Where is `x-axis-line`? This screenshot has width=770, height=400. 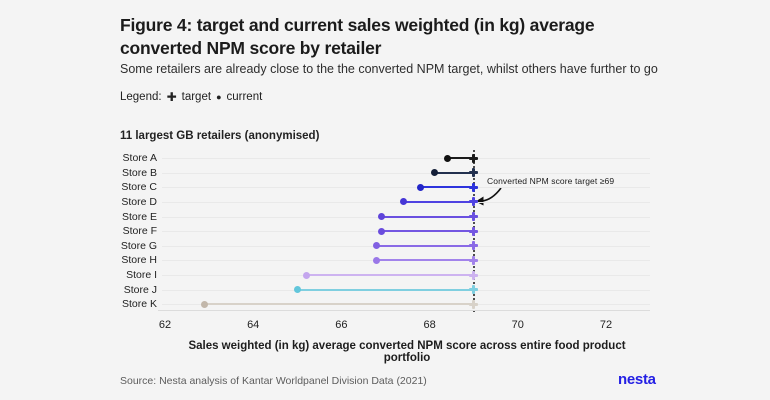 x-axis-line is located at coordinates (404, 310).